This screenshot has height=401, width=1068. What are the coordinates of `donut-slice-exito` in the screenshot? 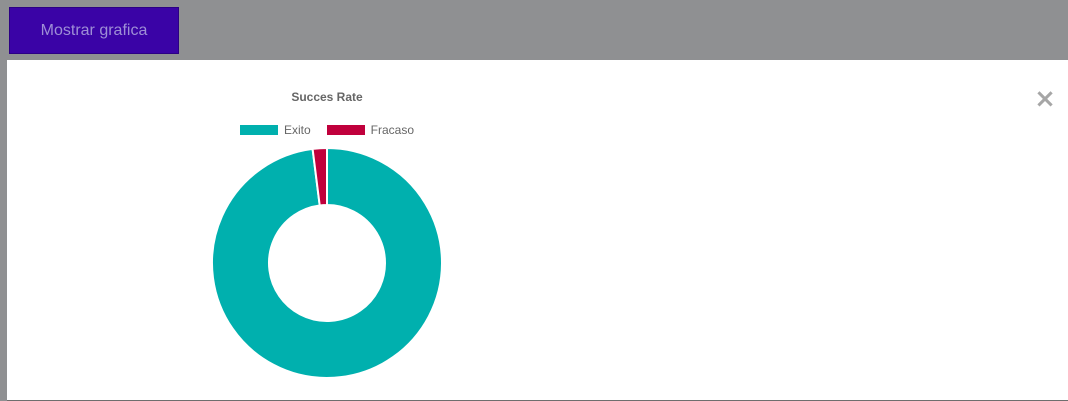 It's located at (327, 262).